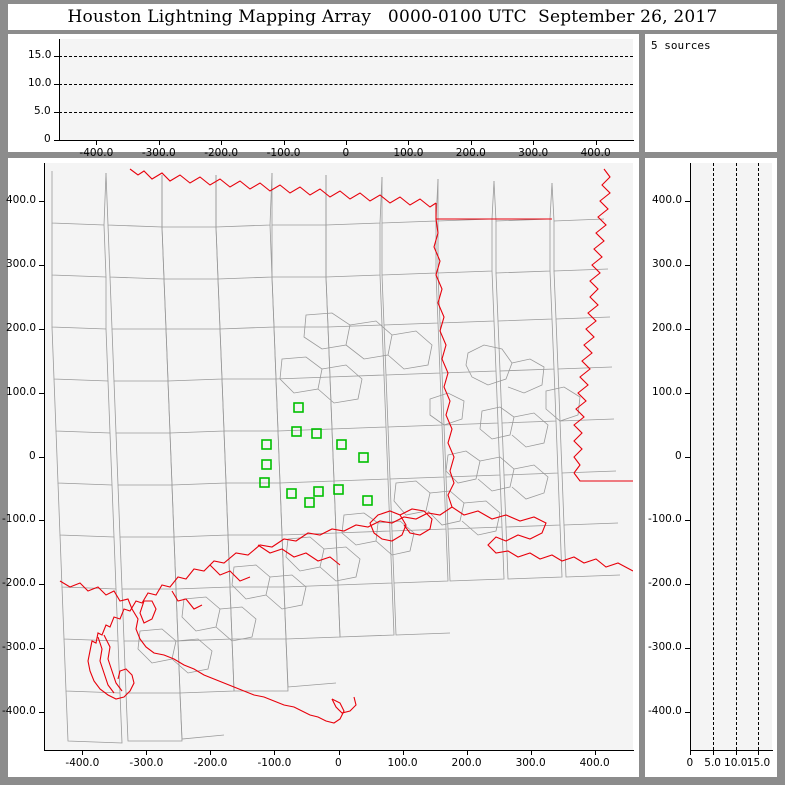 This screenshot has width=785, height=785. Describe the element at coordinates (731, 456) in the screenshot. I see `height-count-plot-area` at that location.